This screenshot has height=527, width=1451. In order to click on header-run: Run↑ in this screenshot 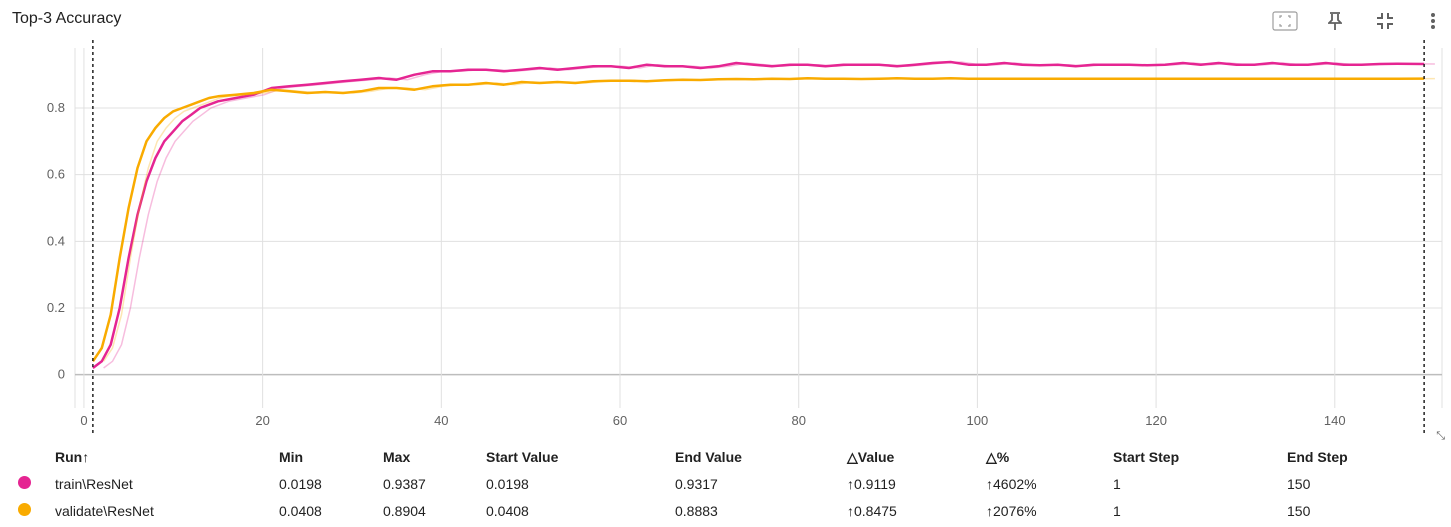, I will do `click(72, 457)`.